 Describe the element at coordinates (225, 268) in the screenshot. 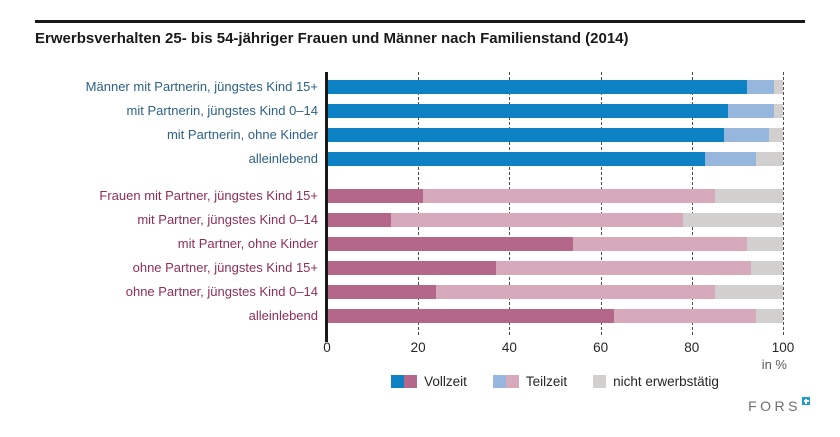

I see `row-label: ohne Partner, jüngstes Kind 15+` at that location.